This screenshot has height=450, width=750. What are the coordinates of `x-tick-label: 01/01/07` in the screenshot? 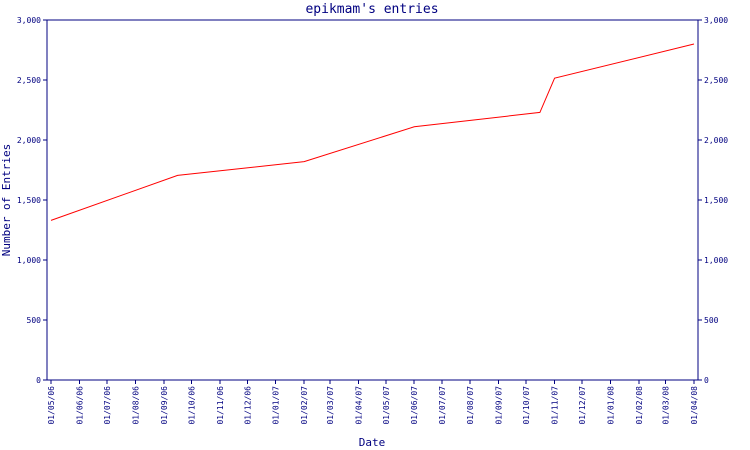 It's located at (276, 405).